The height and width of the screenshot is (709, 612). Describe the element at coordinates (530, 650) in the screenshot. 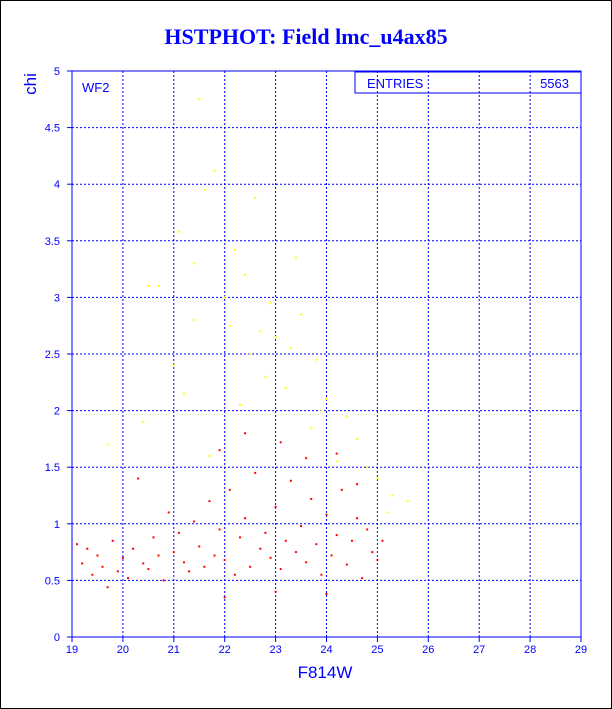

I see `x-tick-label: 28` at that location.